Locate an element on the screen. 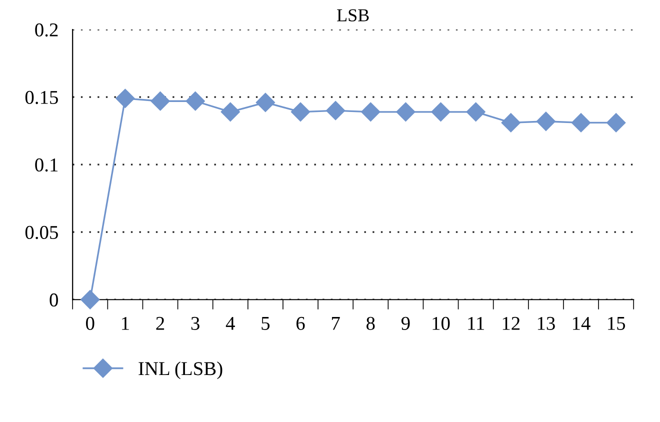 The image size is (660, 422). x-tick-label: 12 is located at coordinates (511, 323).